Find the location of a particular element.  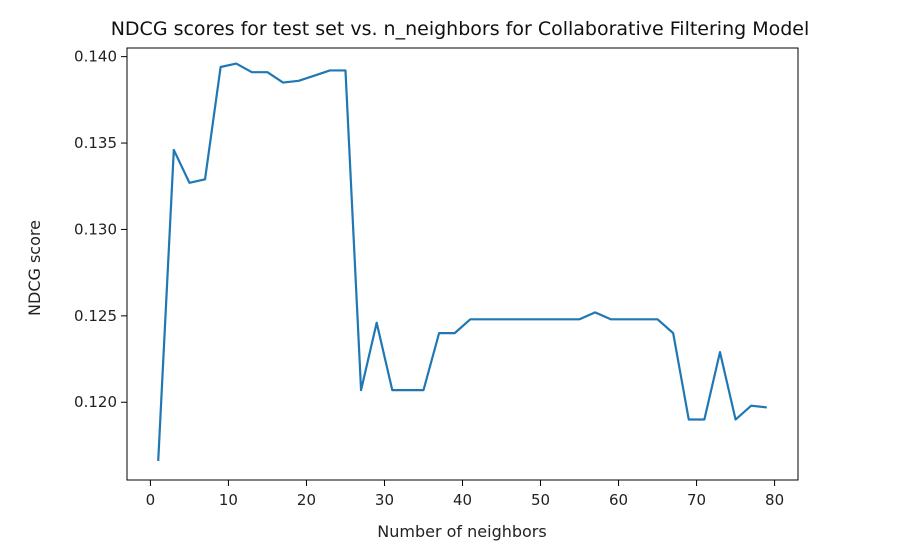

y-axis: 0.120 0.125 0.130 0.135 0.140 is located at coordinates (100, 229).